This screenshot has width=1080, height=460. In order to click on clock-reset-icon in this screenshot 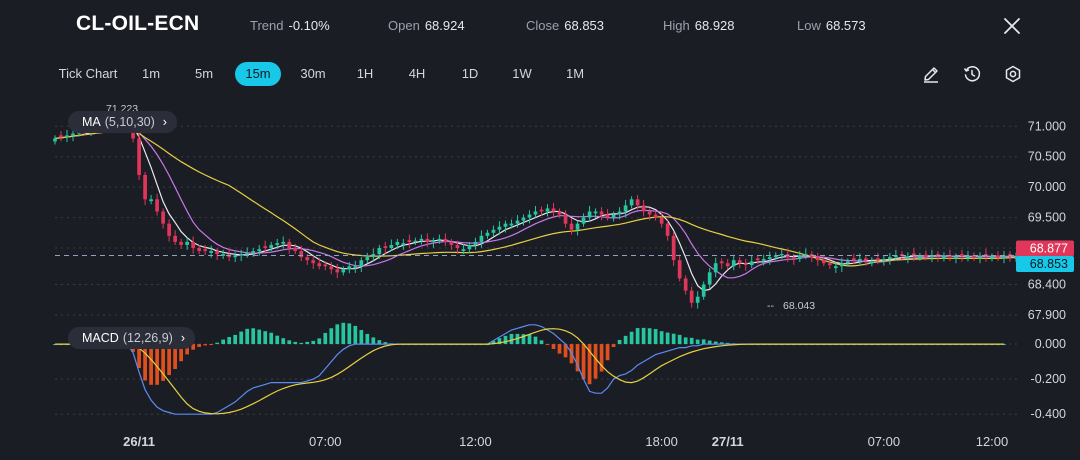, I will do `click(972, 74)`.